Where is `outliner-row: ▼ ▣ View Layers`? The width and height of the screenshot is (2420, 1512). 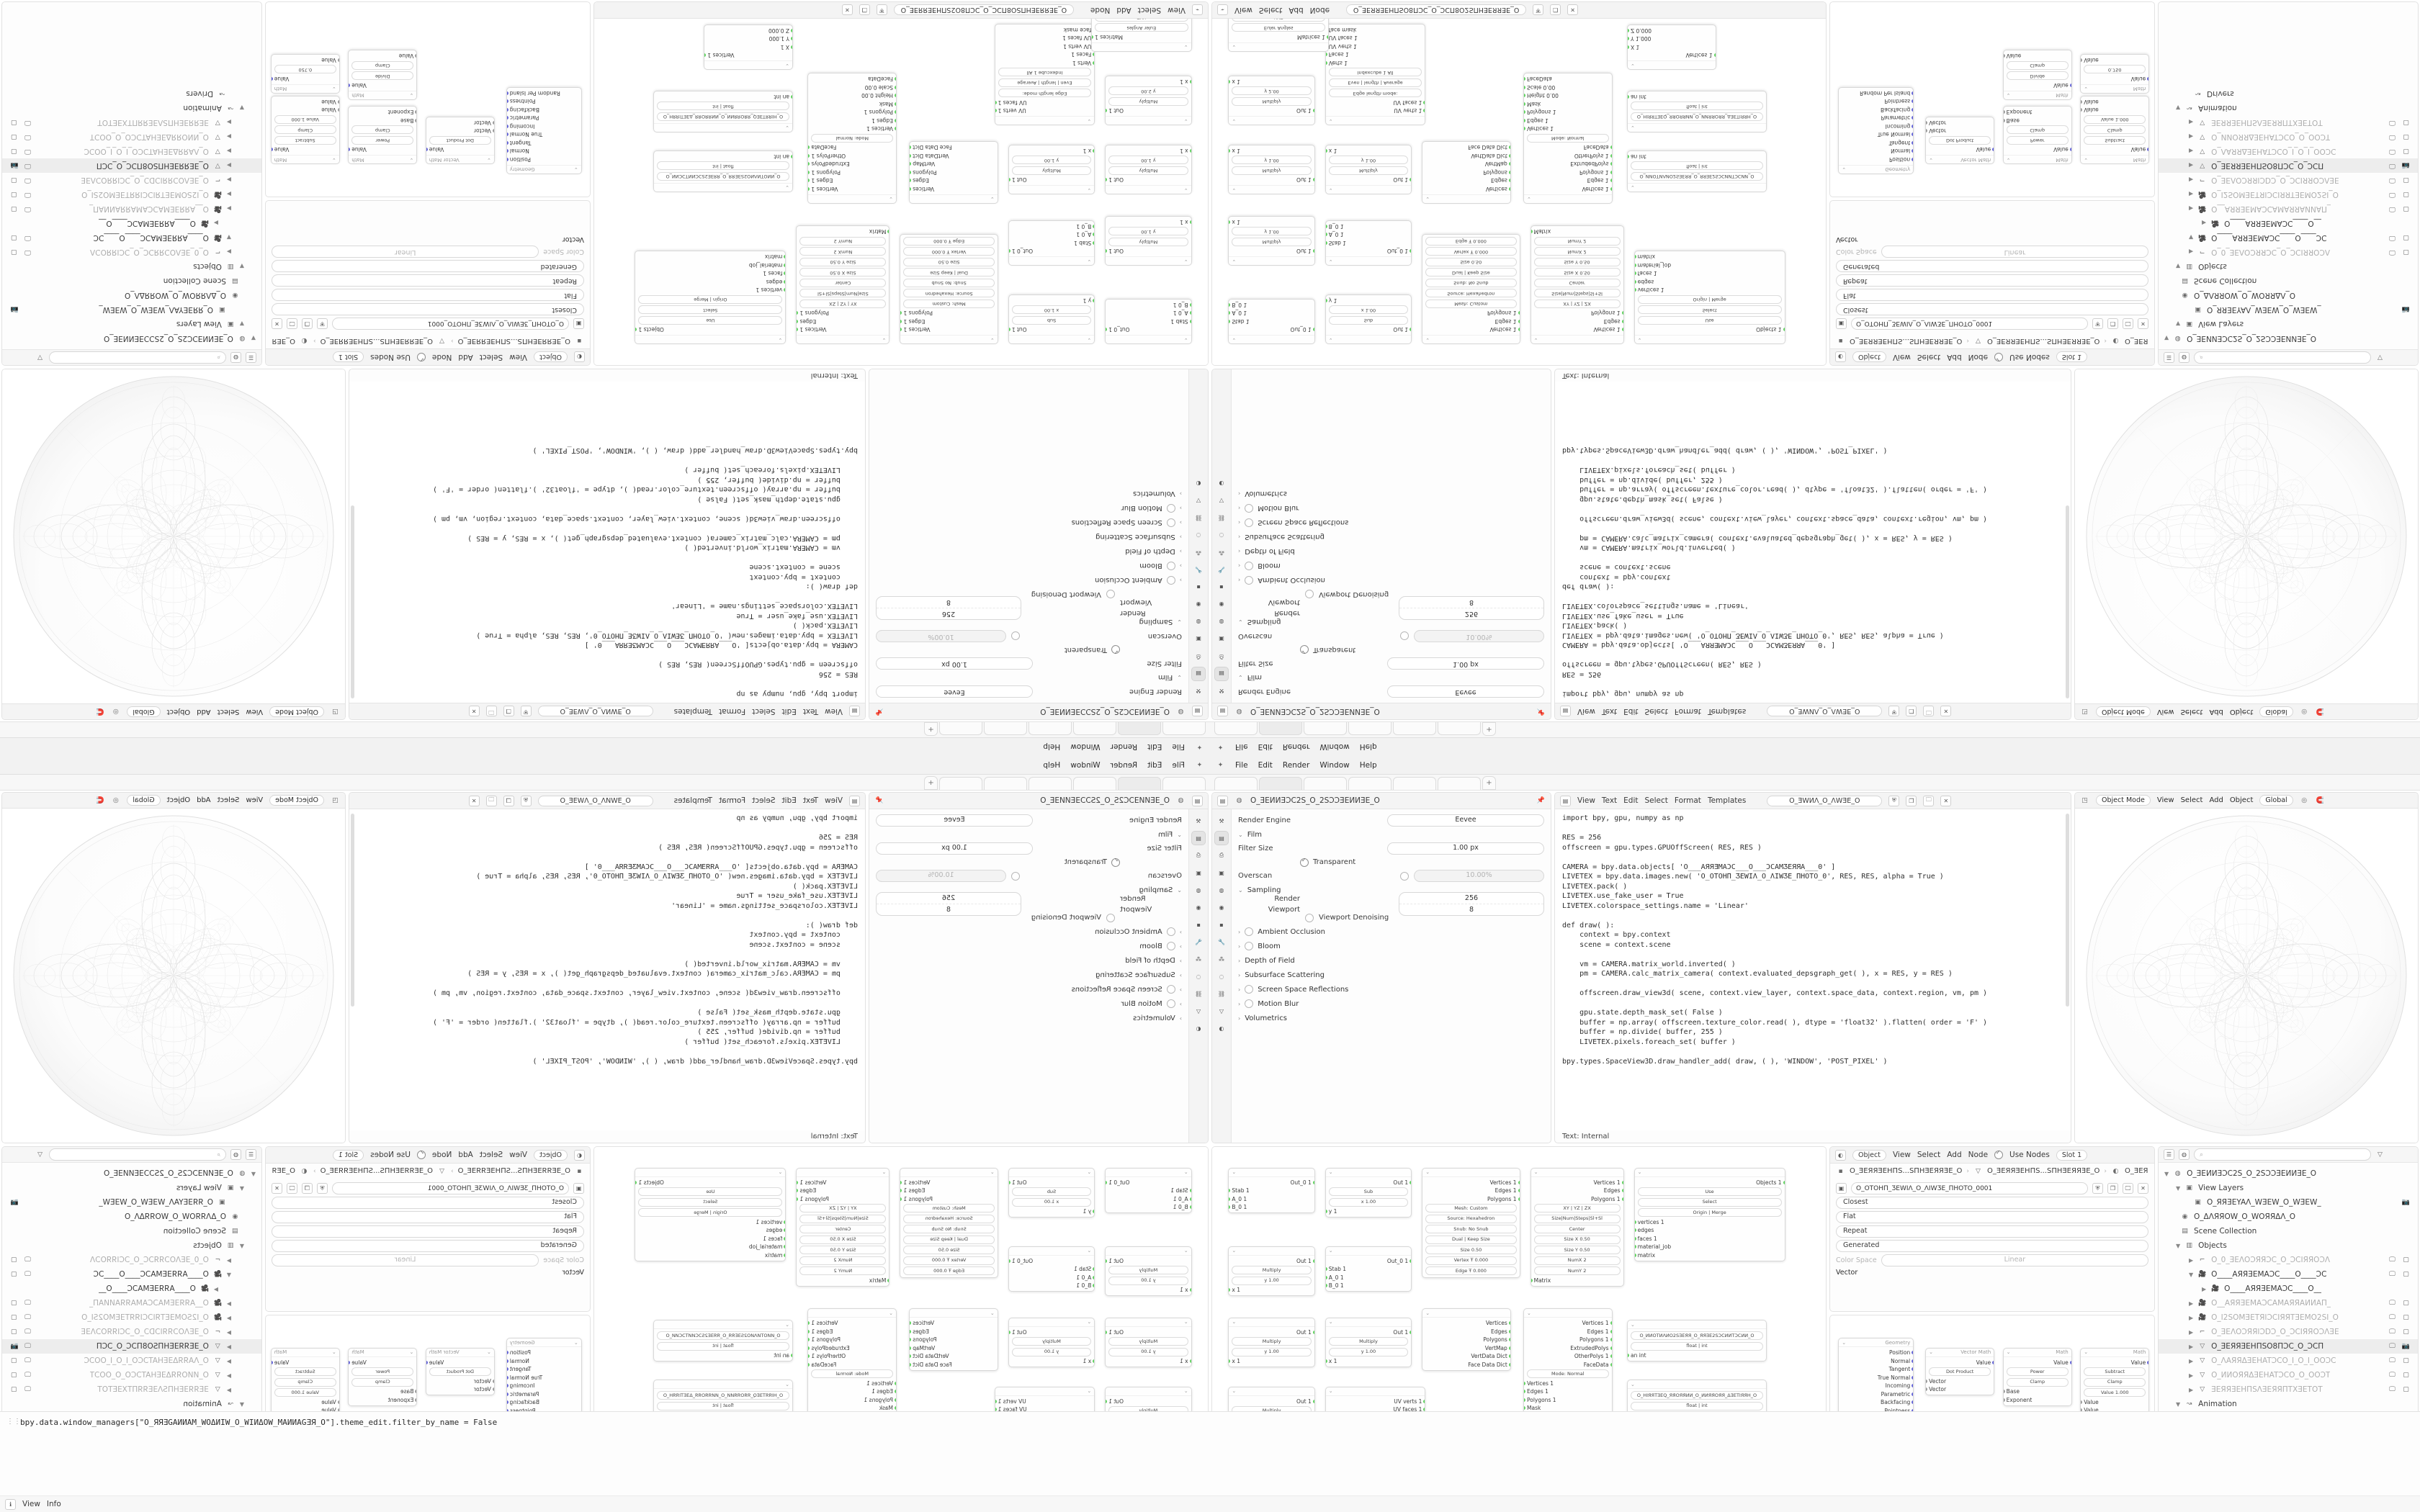
outliner-row: ▼ ▣ View Layers is located at coordinates (2288, 324).